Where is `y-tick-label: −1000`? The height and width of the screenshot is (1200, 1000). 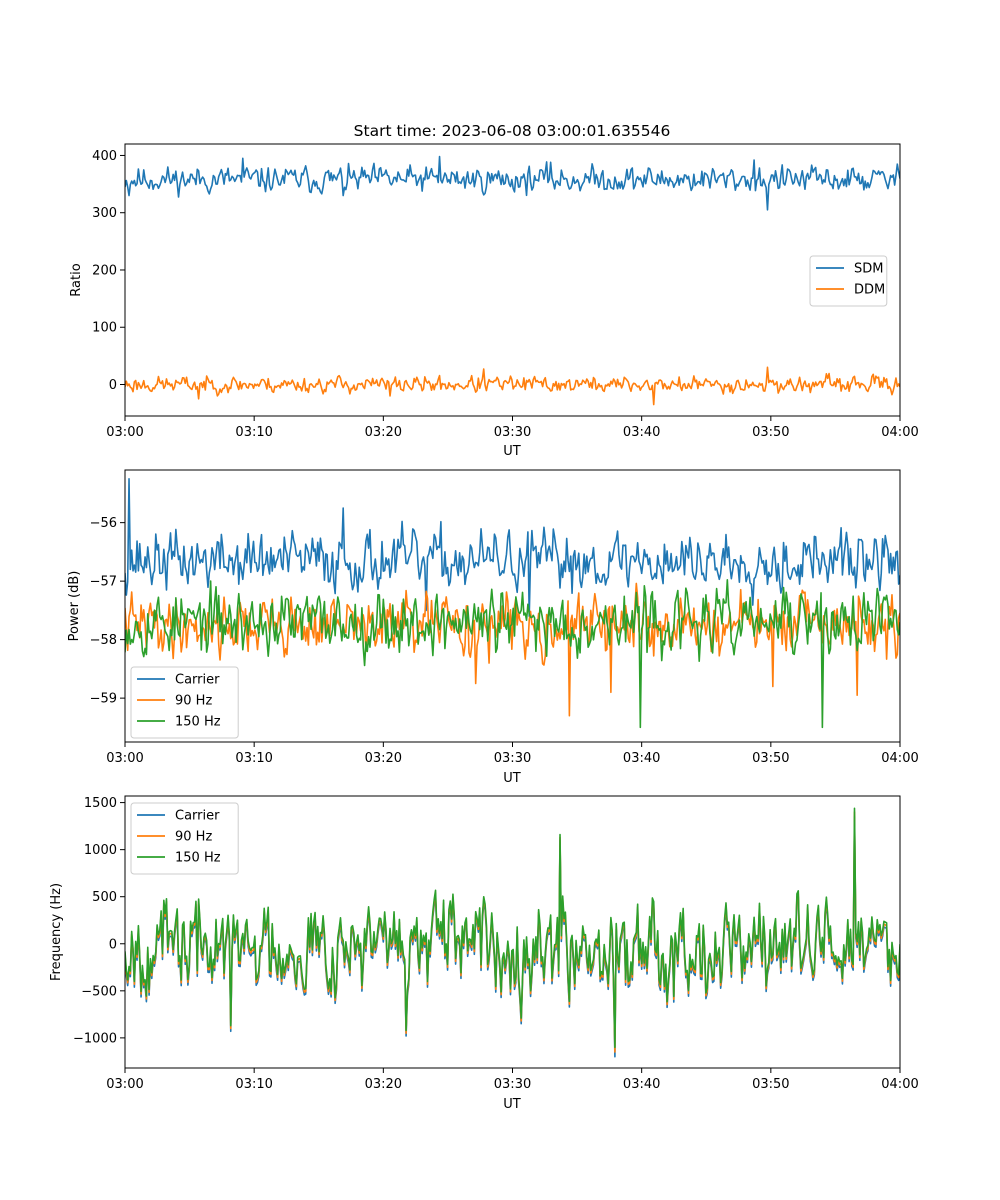
y-tick-label: −1000 is located at coordinates (95, 1038).